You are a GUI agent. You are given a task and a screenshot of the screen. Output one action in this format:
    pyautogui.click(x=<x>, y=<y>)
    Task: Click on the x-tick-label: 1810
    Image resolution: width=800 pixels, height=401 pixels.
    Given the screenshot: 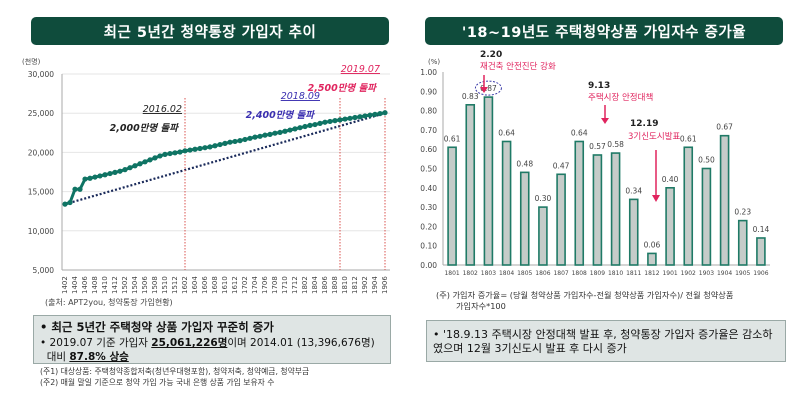 What is the action you would take?
    pyautogui.click(x=615, y=273)
    